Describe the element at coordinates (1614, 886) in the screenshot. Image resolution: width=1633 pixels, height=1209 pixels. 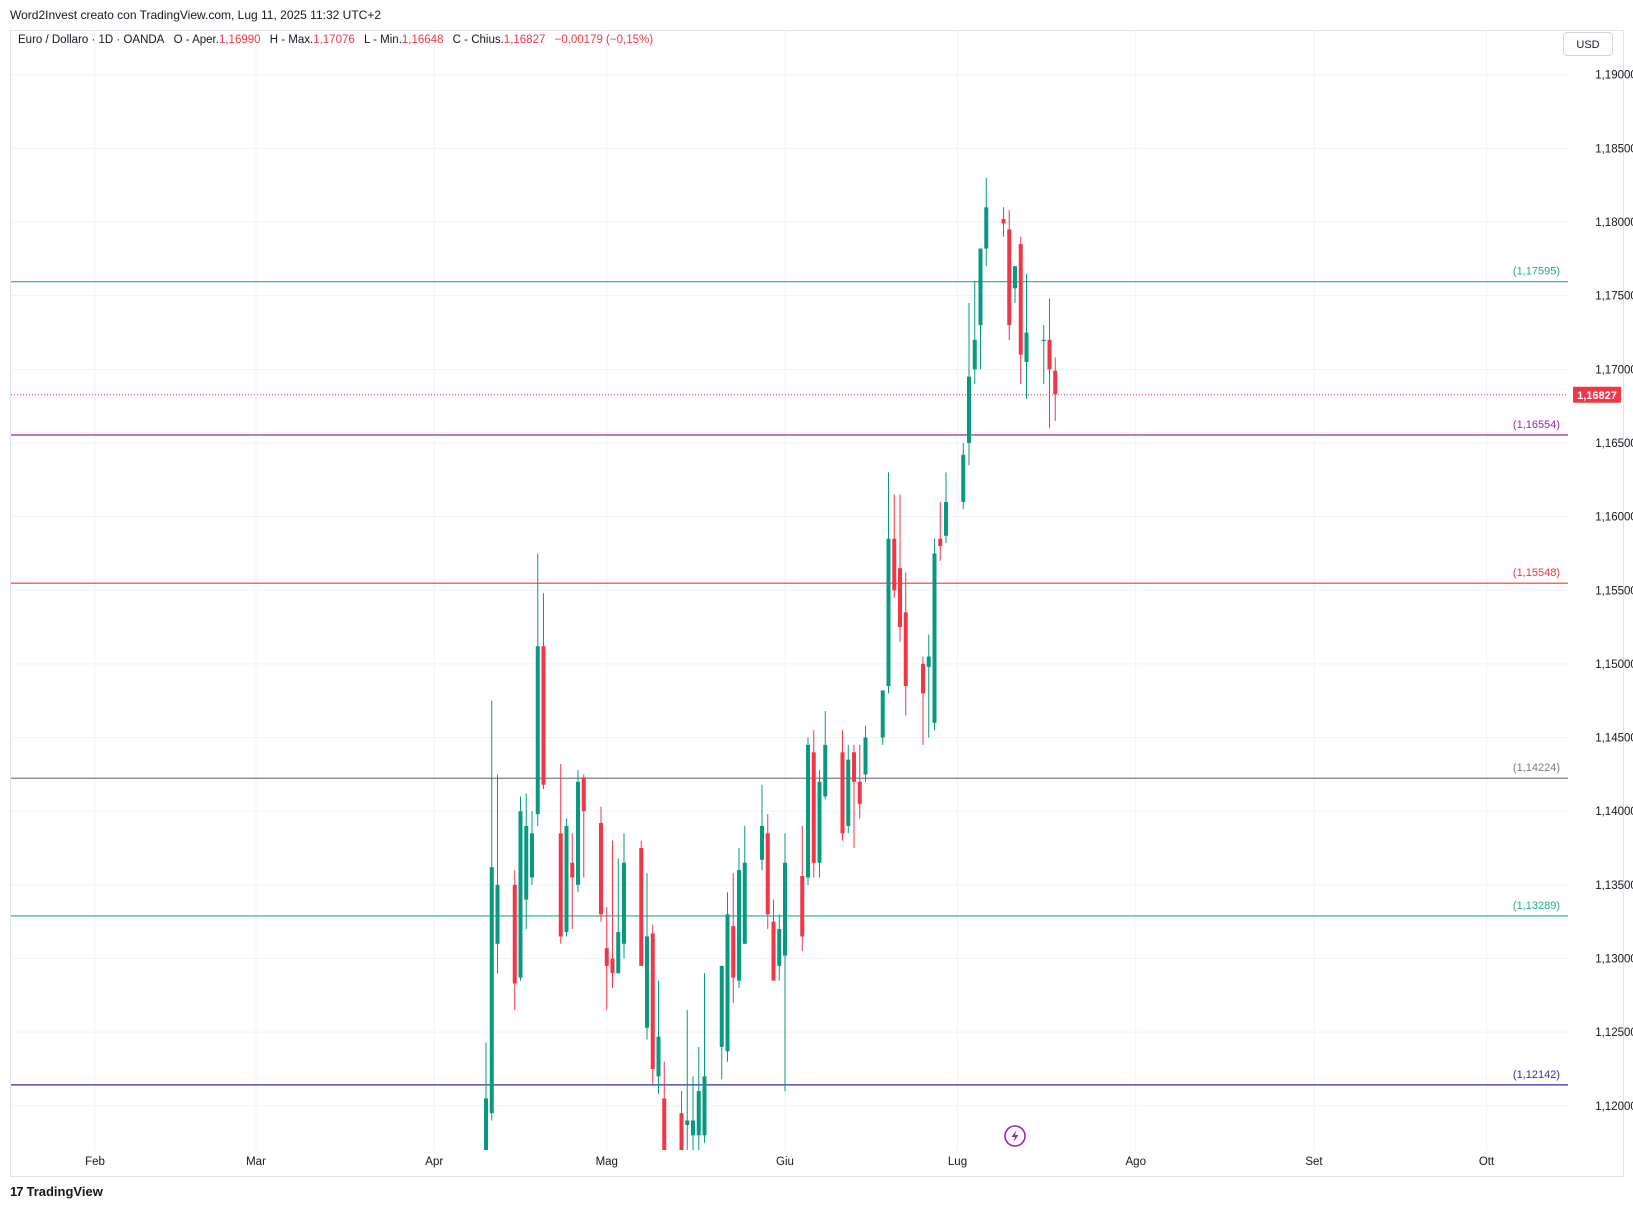
I see `y-tick-label: 1,13500` at that location.